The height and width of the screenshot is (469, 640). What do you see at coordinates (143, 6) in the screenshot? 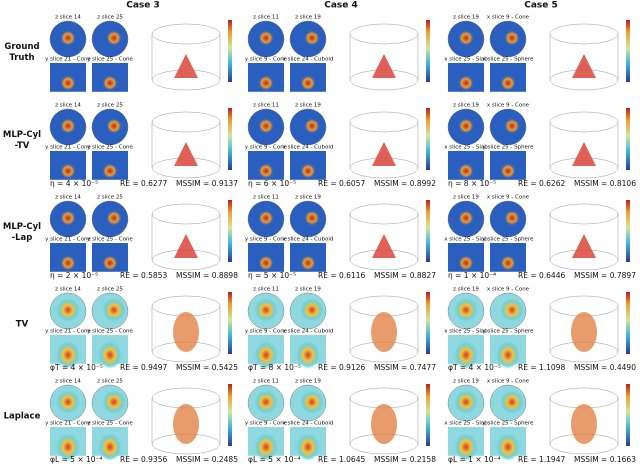
I see `case-title: Case 3` at bounding box center [143, 6].